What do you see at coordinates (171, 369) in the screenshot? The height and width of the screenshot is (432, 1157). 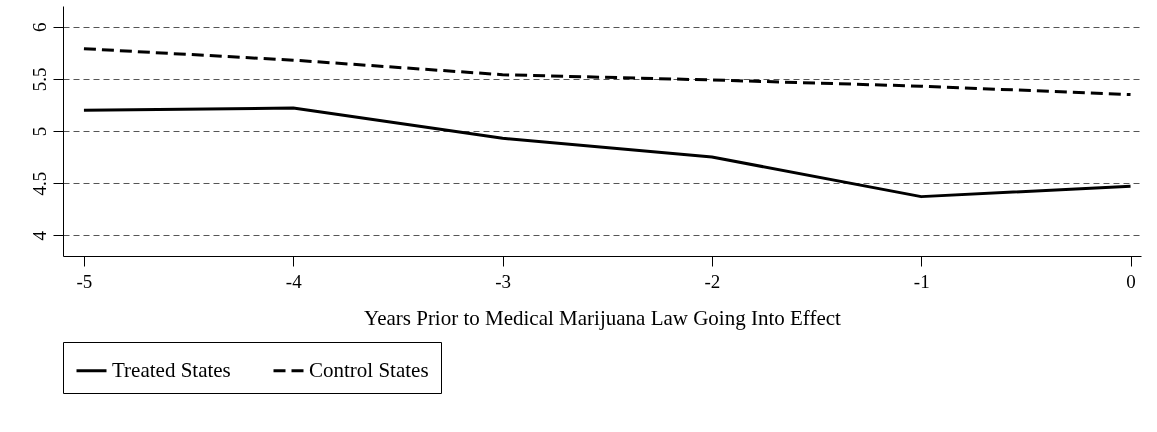 I see `legend-label: Treated States` at bounding box center [171, 369].